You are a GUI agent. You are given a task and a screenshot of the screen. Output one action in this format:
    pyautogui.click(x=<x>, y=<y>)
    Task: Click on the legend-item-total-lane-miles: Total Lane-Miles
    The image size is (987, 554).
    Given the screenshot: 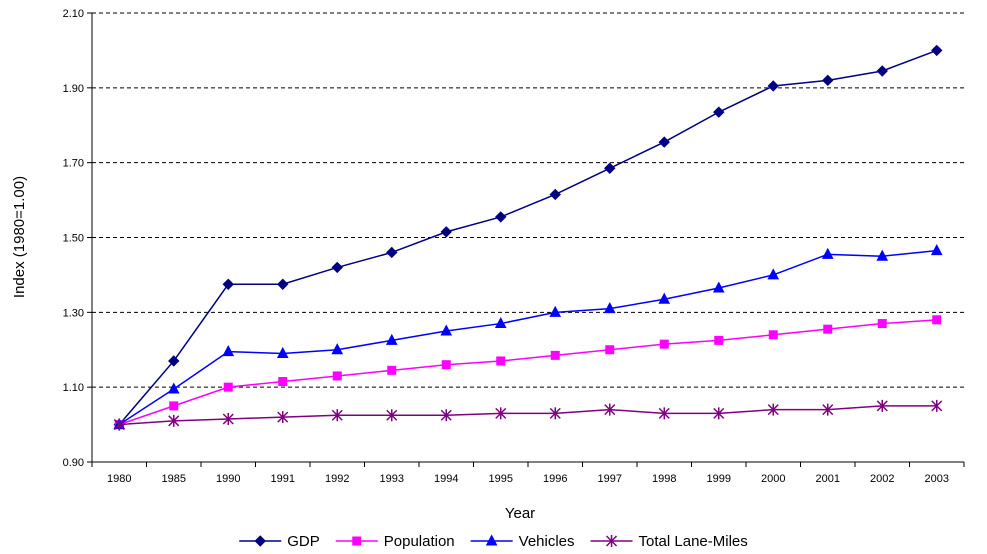 What is the action you would take?
    pyautogui.click(x=669, y=541)
    